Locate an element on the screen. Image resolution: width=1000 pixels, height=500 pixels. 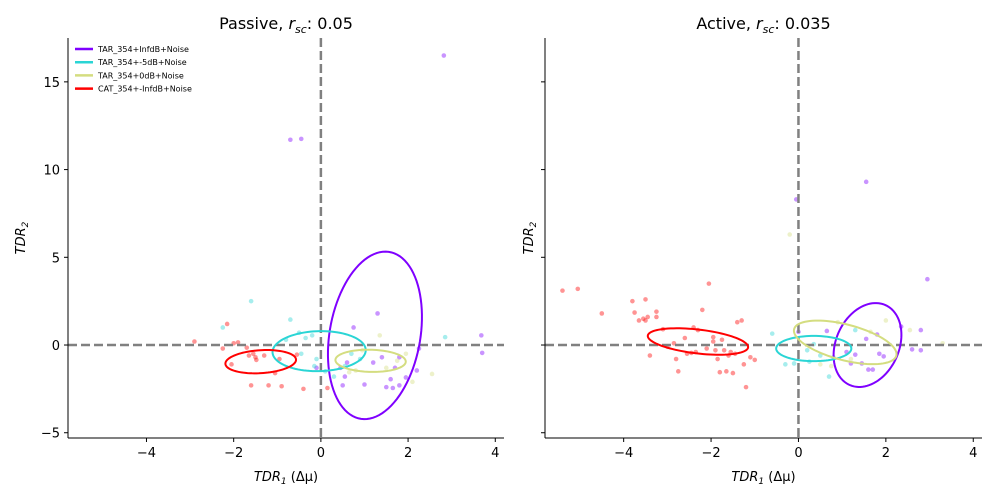
x-axis-label: TDR1 (Δμ) is located at coordinates (286, 478).